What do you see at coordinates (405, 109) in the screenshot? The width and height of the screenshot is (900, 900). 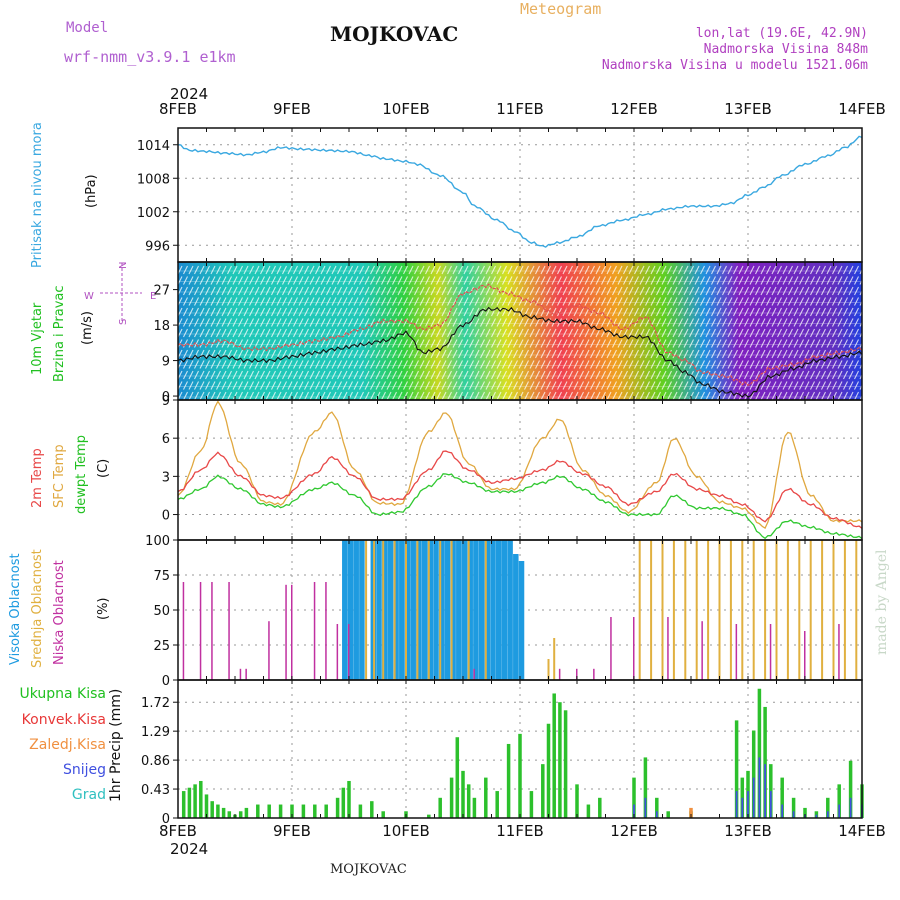 I see `day-label-top: 10FEB` at bounding box center [405, 109].